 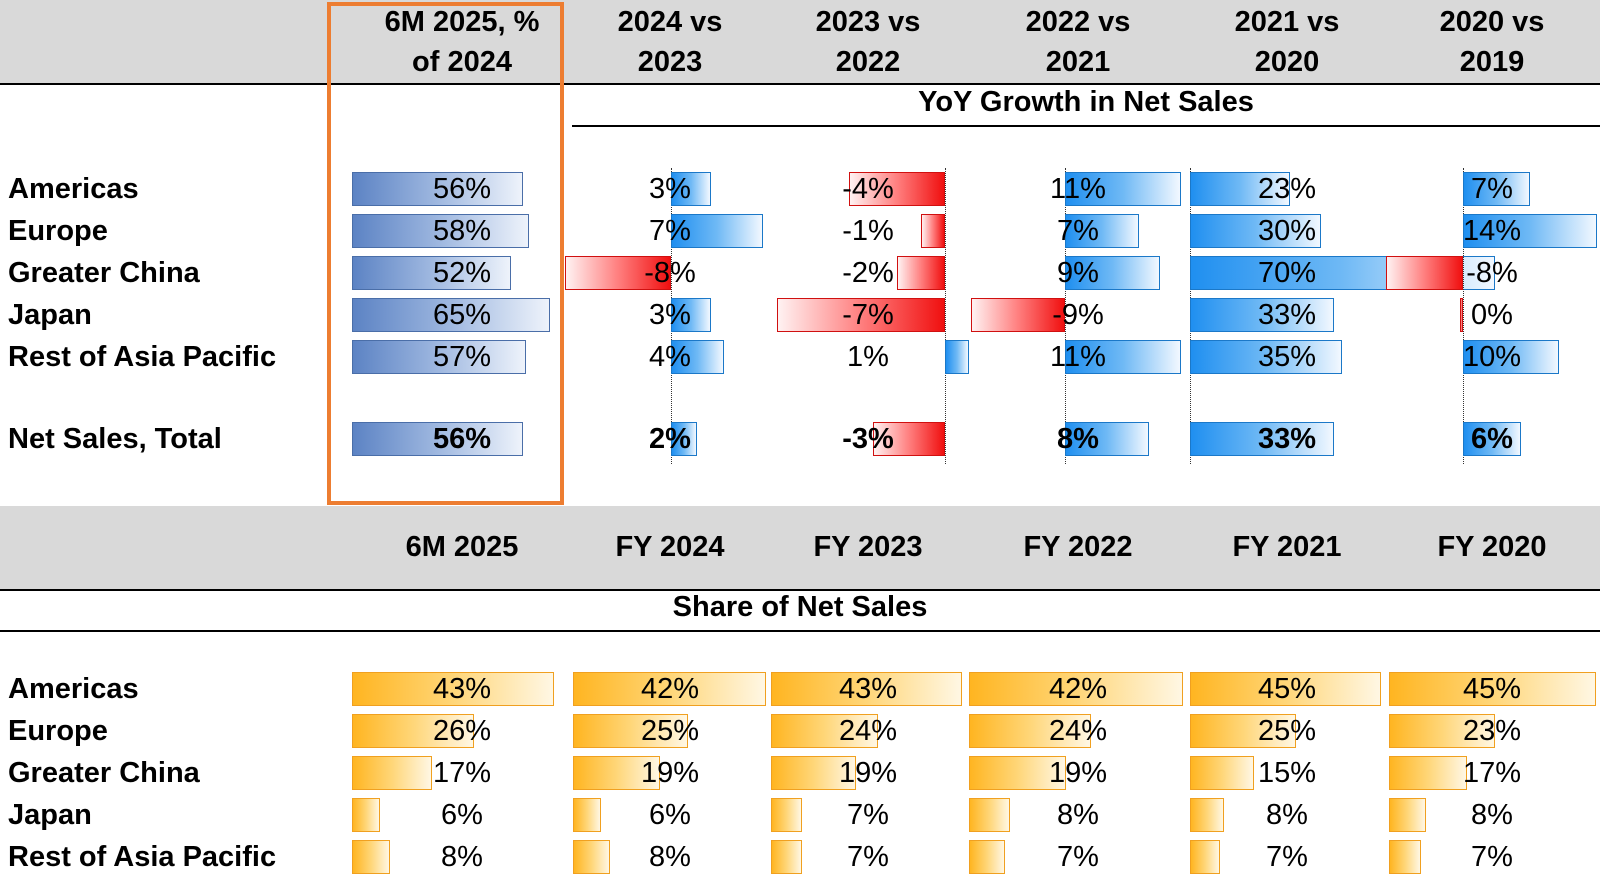 I want to click on share-label-fy-2023-europe: 24%, so click(x=868, y=731).